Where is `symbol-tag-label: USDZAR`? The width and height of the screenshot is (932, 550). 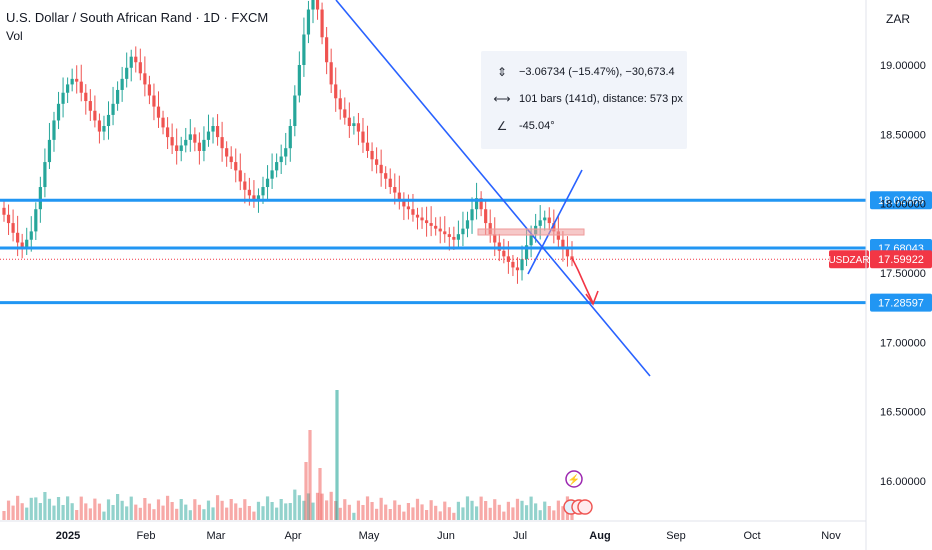
symbol-tag-label: USDZAR is located at coordinates (848, 260).